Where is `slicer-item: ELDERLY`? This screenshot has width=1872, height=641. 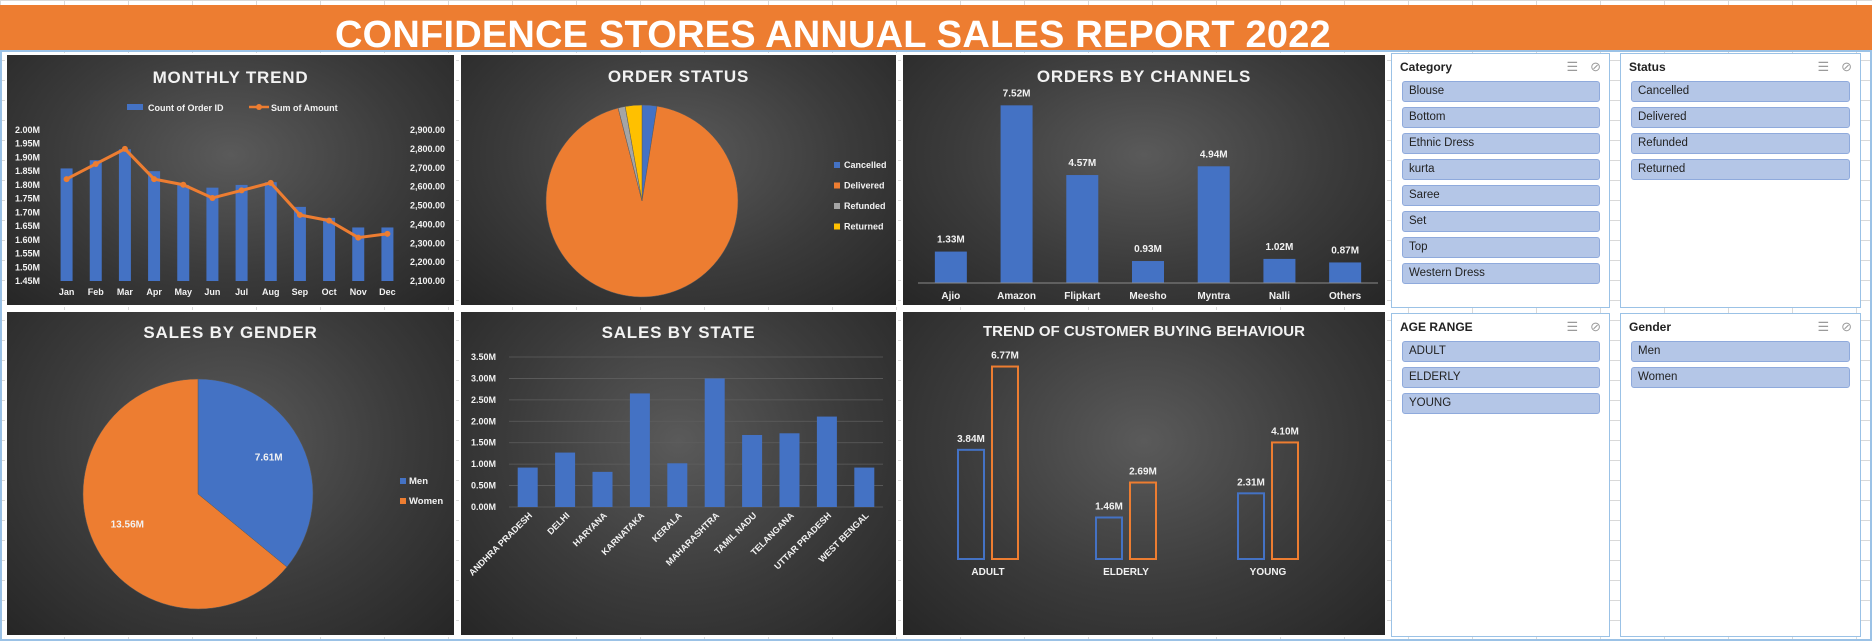 slicer-item: ELDERLY is located at coordinates (1501, 377).